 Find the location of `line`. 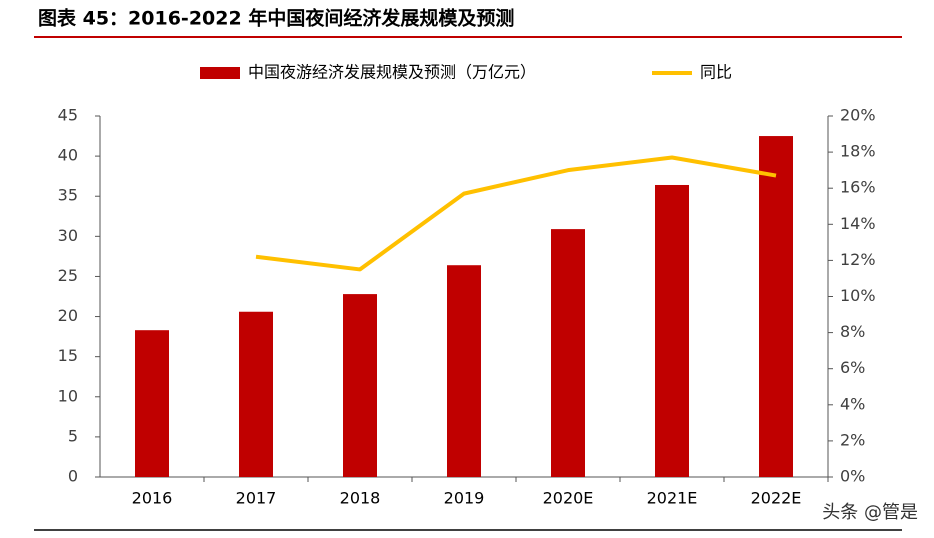

line is located at coordinates (516, 213).